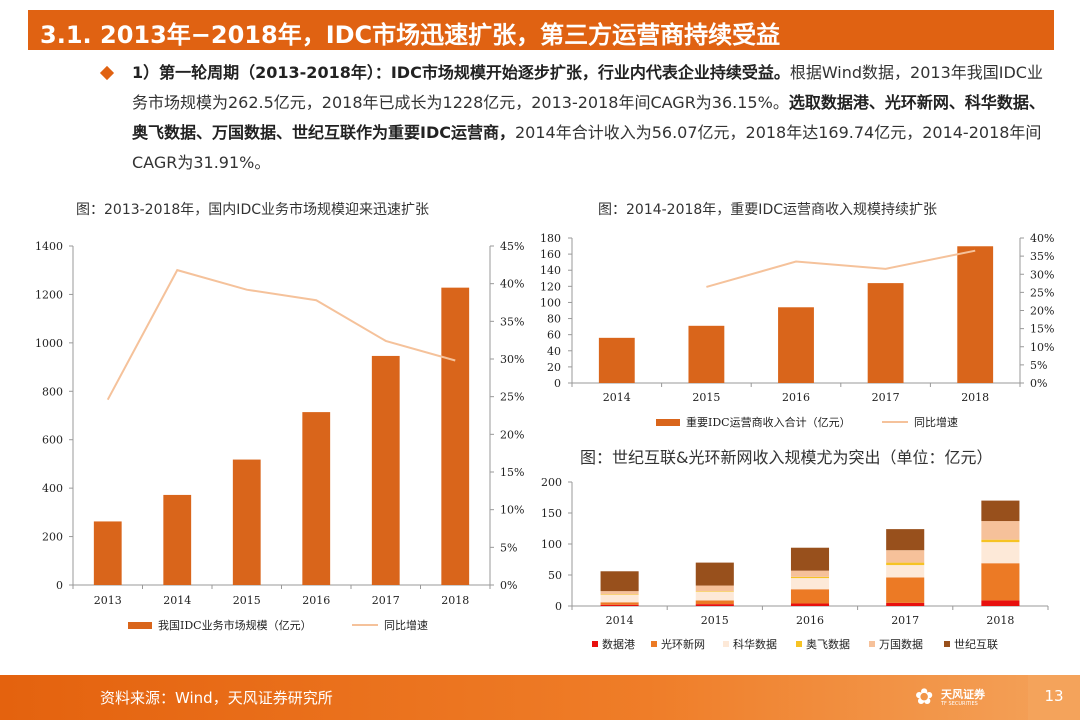  What do you see at coordinates (1042, 274) in the screenshot?
I see `chart2-right-tick-label: 30%` at bounding box center [1042, 274].